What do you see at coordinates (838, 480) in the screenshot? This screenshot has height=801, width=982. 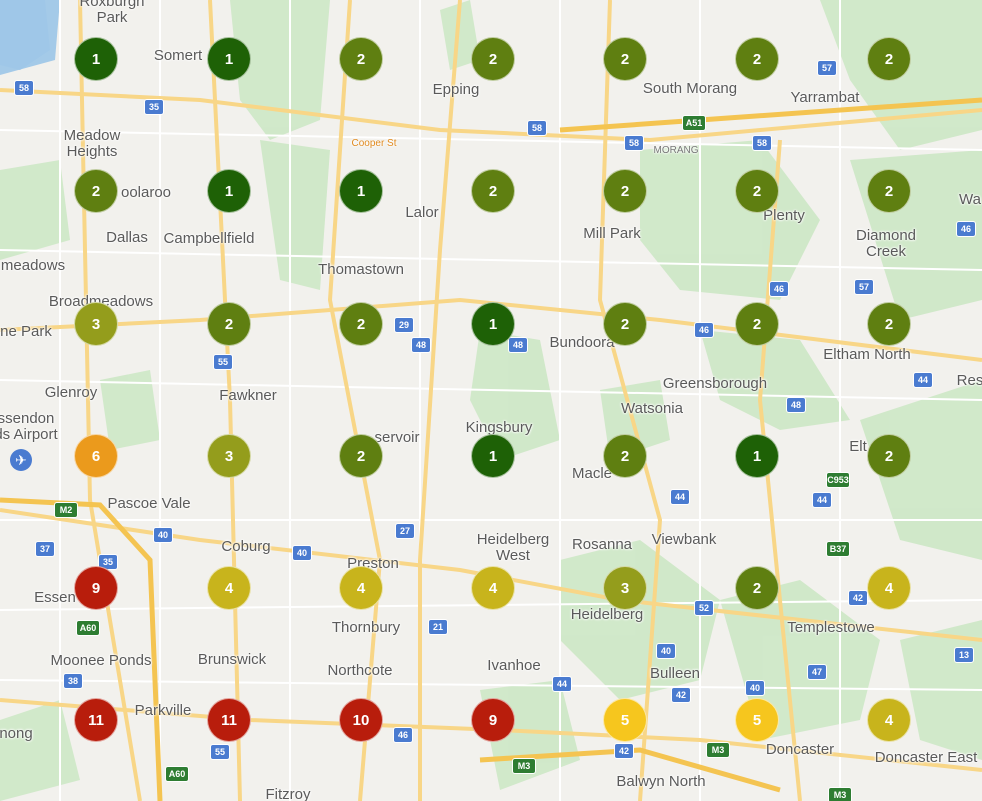 I see `route-shield-sc953: C953` at bounding box center [838, 480].